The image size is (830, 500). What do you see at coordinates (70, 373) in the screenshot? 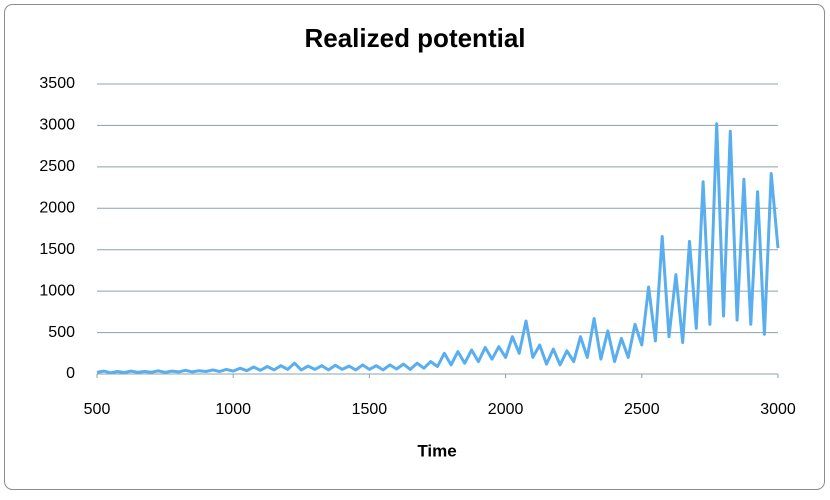
I see `y-tick-label: 0` at bounding box center [70, 373].